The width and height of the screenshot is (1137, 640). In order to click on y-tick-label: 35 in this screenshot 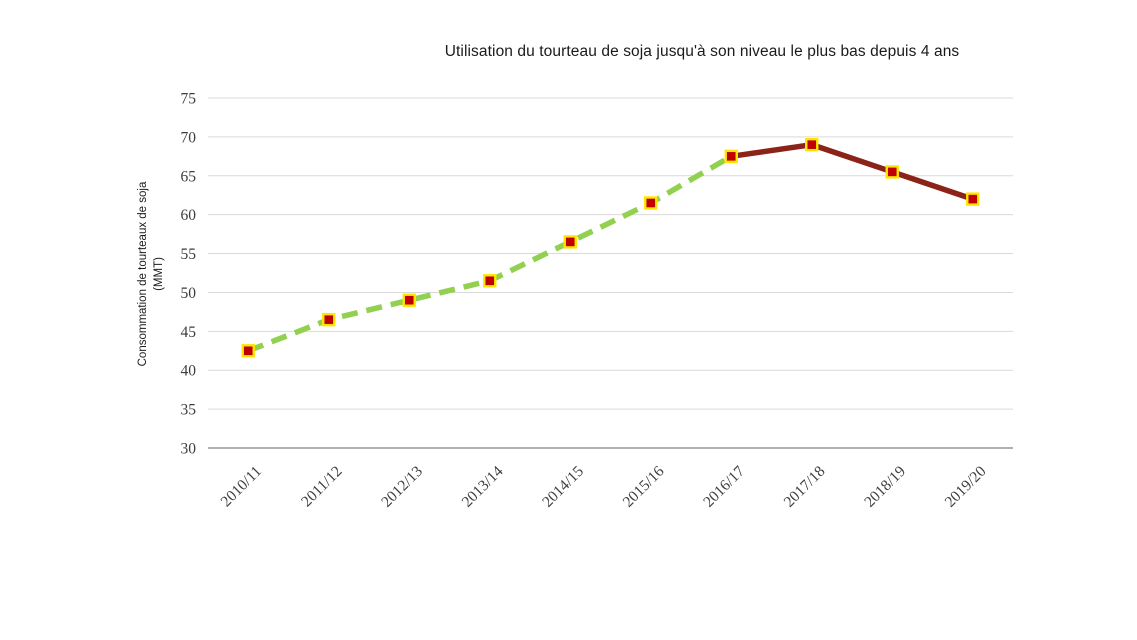, I will do `click(189, 410)`.